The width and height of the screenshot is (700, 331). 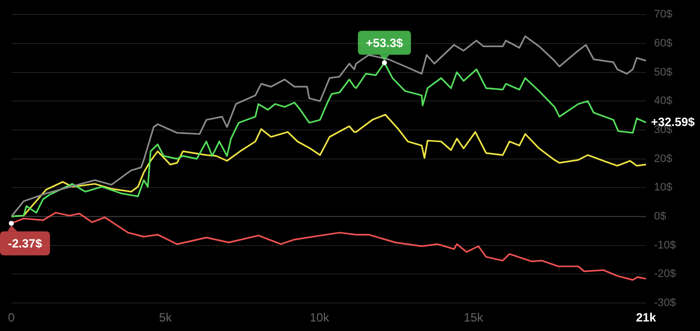 What do you see at coordinates (663, 43) in the screenshot?
I see `y-tick-label: 60$` at bounding box center [663, 43].